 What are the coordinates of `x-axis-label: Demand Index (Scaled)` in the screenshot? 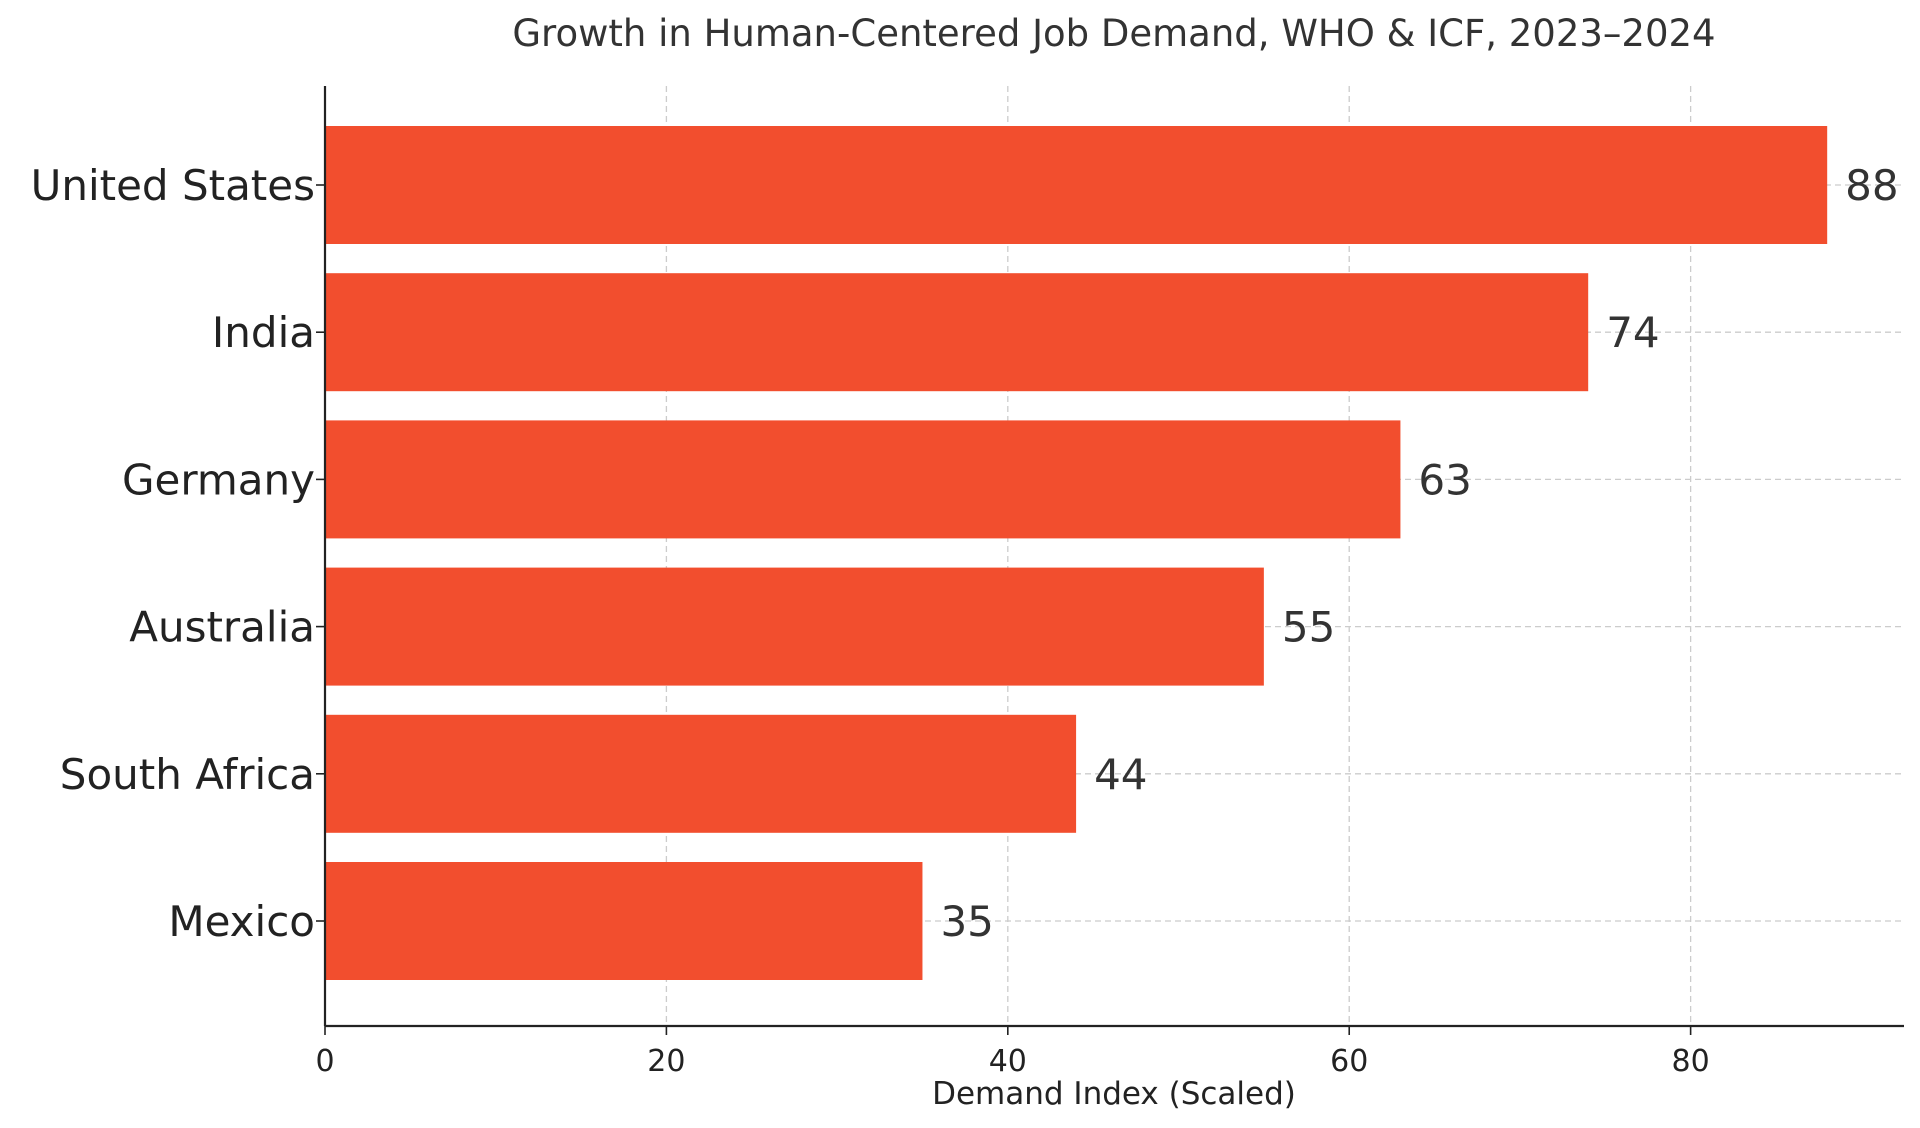 It's located at (1114, 1094).